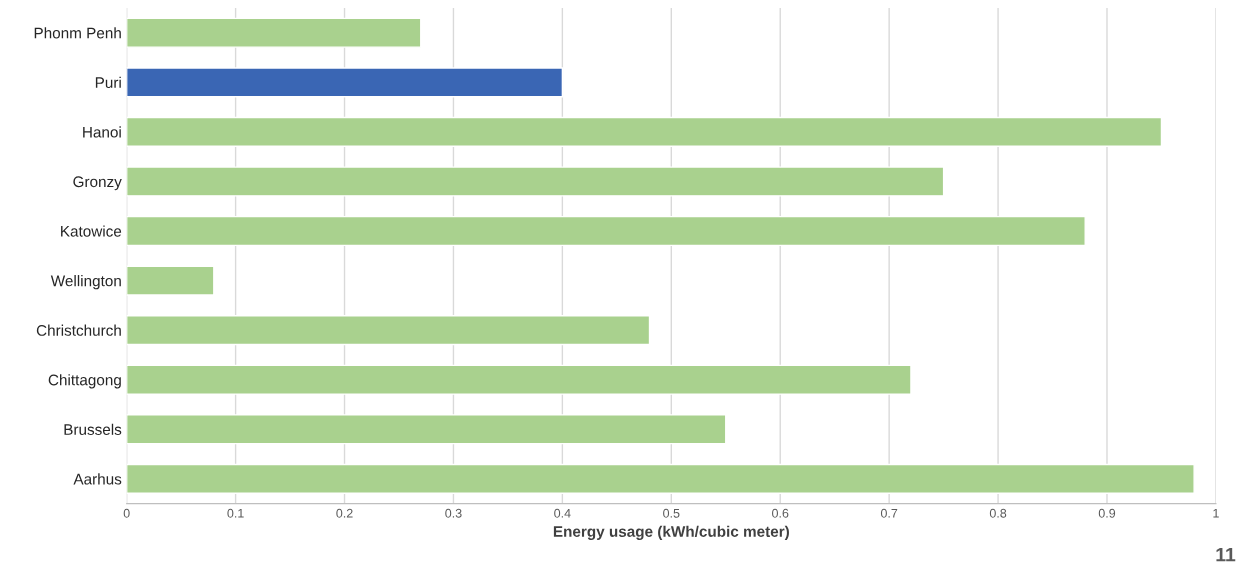 The image size is (1242, 571). What do you see at coordinates (671, 513) in the screenshot?
I see `x-tick-label: 0.5` at bounding box center [671, 513].